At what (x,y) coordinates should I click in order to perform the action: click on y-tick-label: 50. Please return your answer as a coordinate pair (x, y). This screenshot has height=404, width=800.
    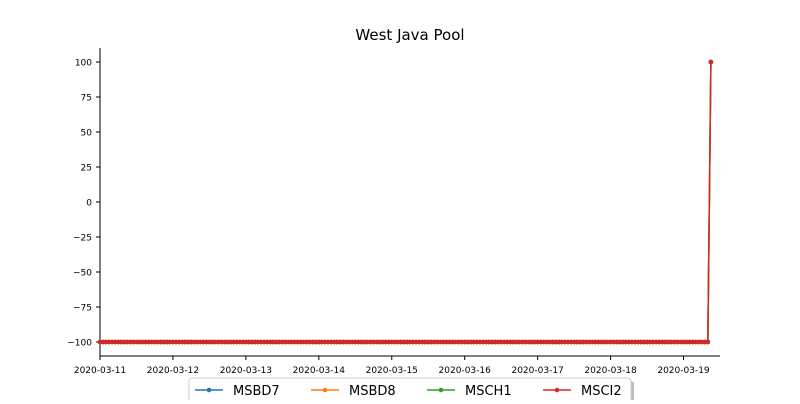
    Looking at the image, I should click on (87, 134).